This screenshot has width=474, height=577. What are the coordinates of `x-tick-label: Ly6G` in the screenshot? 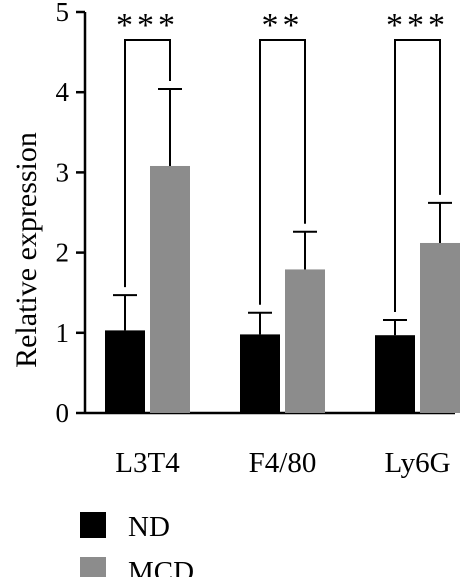 It's located at (417, 463).